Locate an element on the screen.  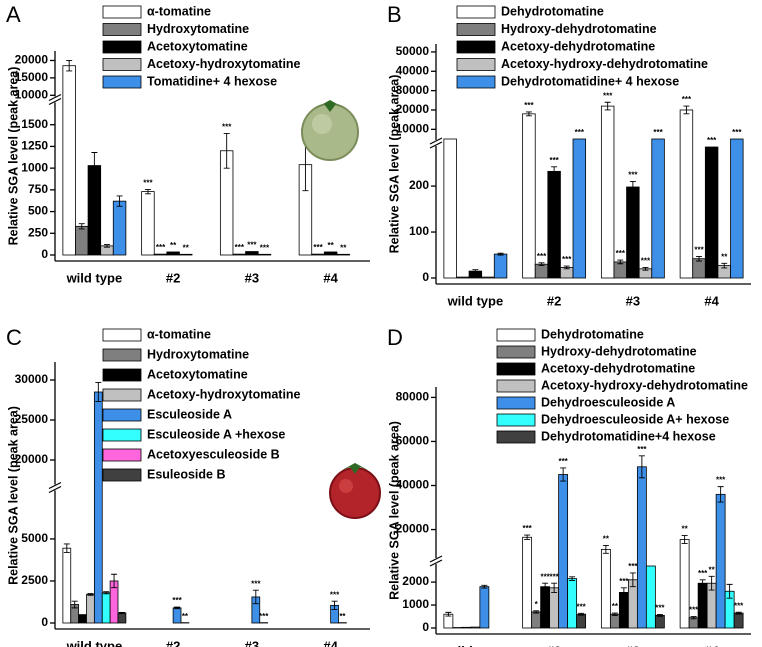
axis-break is located at coordinates (436, 561).